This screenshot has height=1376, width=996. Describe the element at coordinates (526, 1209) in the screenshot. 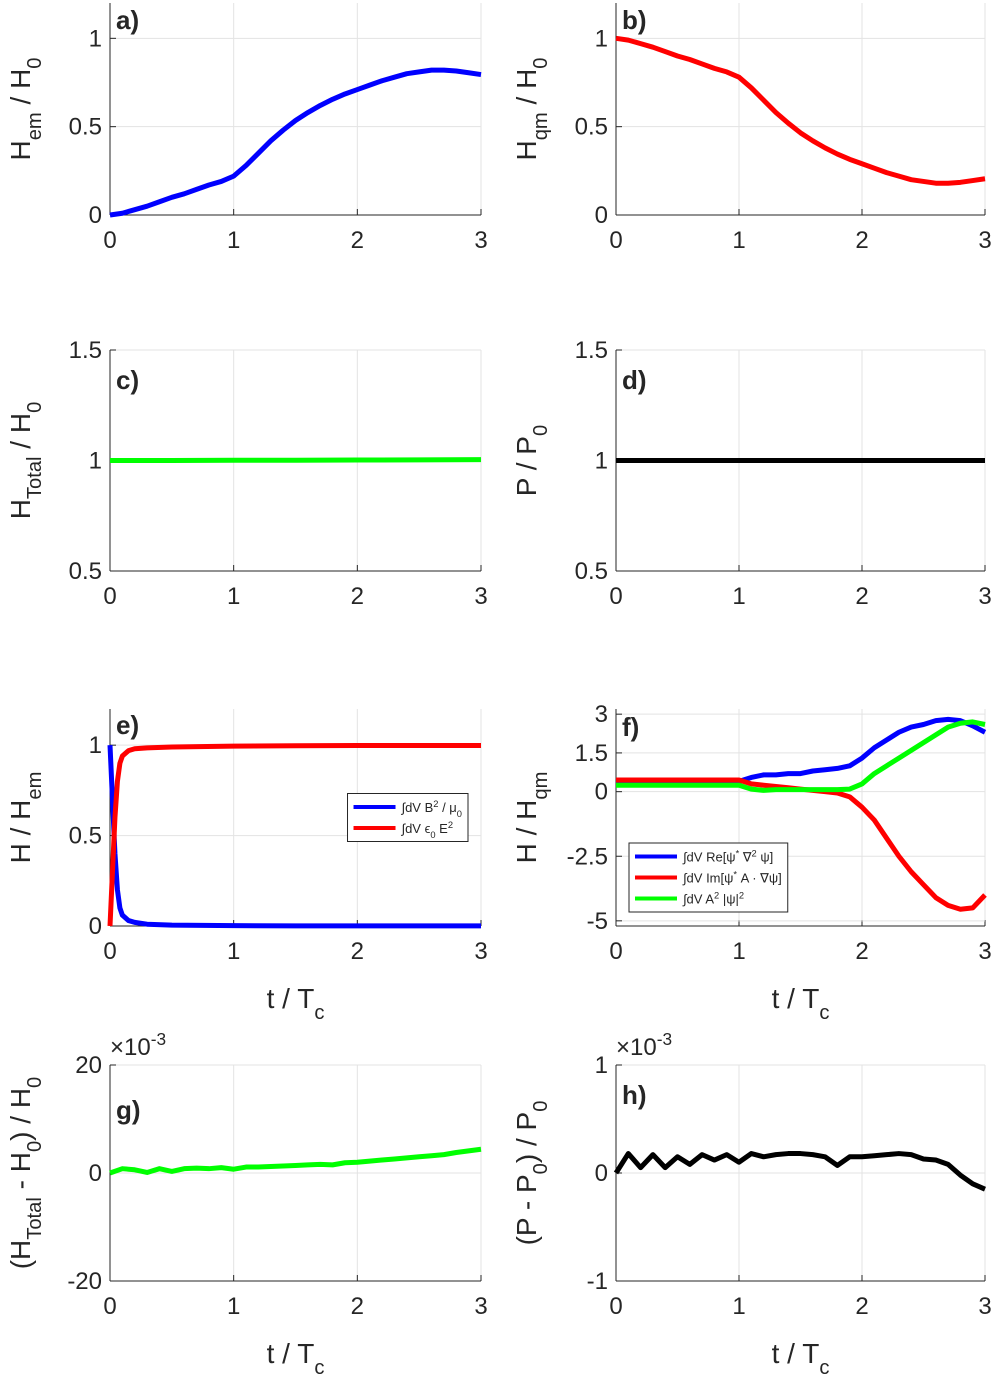

I see `y-axis-label-part: (P - P` at that location.